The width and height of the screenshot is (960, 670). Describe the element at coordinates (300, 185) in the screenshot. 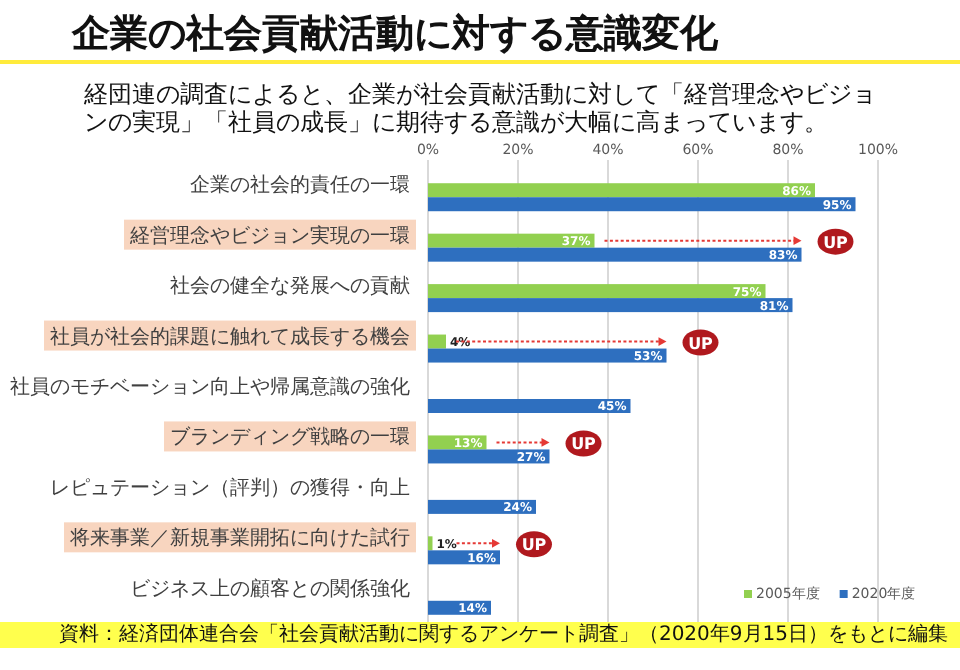

I see `y-tick-label: 企業の社会的責任の一環` at that location.